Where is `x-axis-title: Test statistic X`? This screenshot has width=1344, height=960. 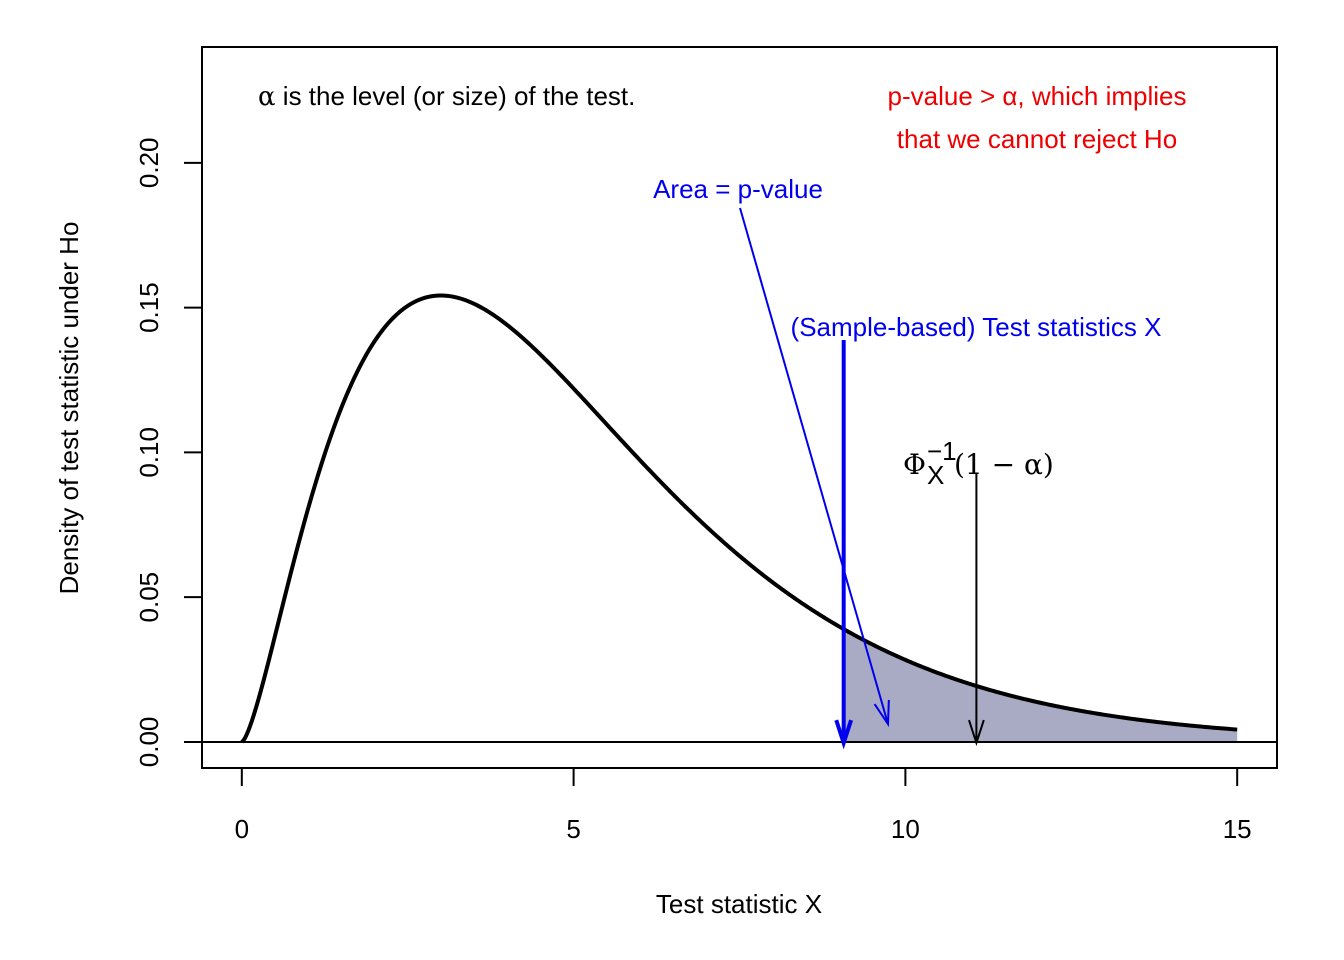
x-axis-title: Test statistic X is located at coordinates (739, 904).